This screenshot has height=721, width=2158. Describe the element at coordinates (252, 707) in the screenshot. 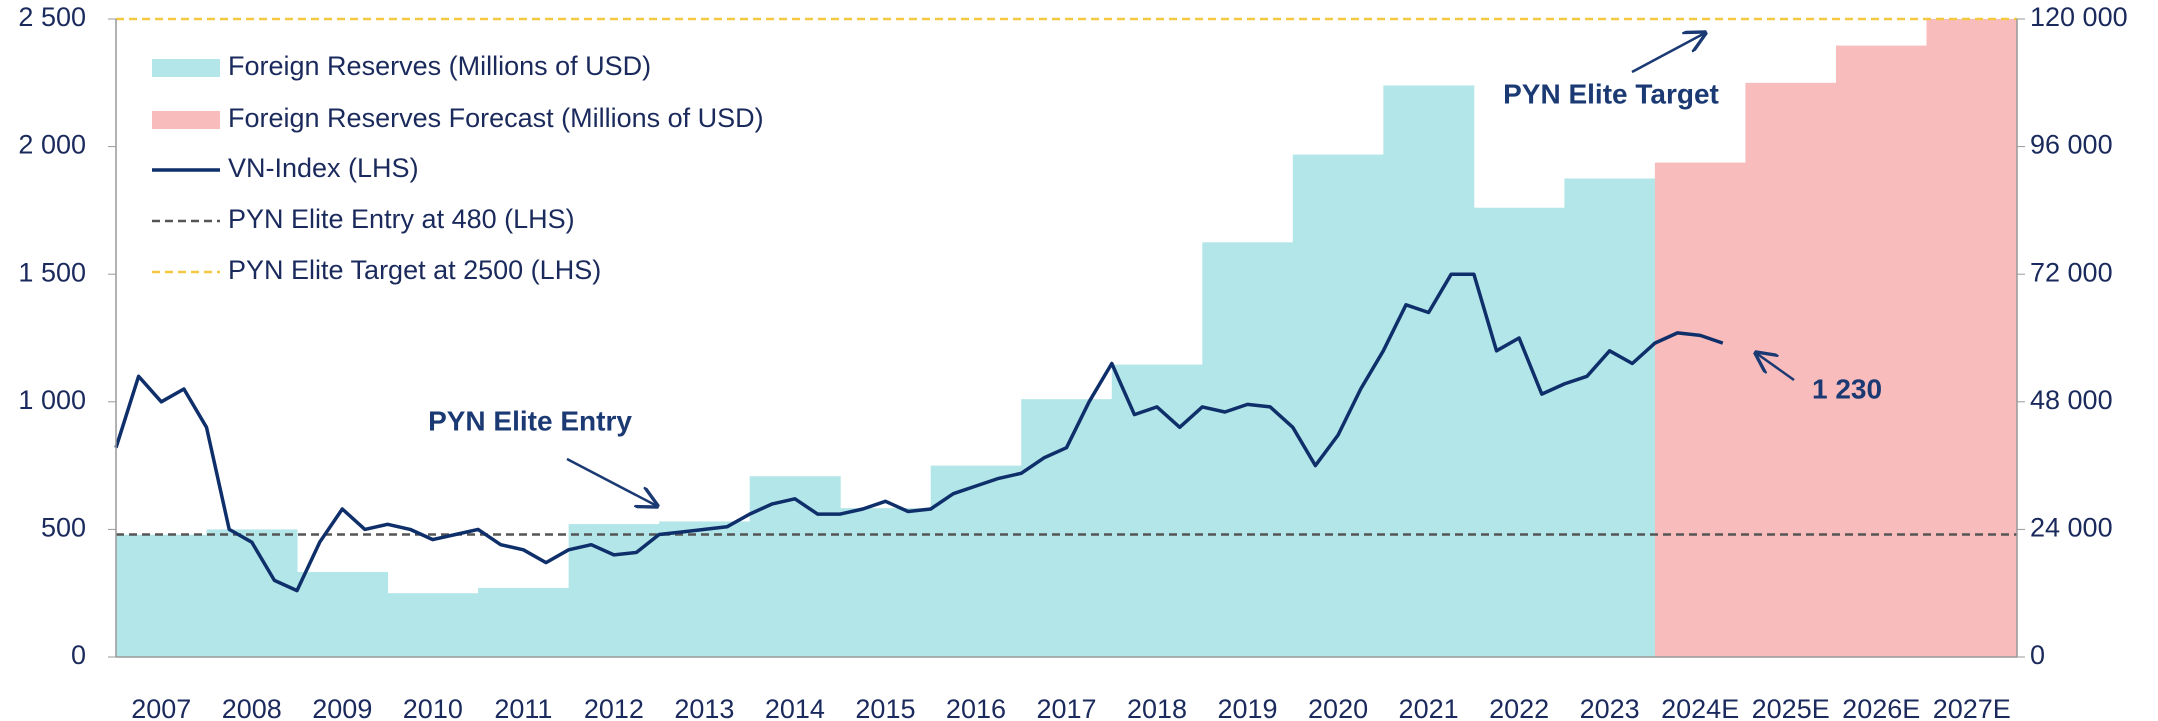

I see `x-tick-label: 2008` at that location.